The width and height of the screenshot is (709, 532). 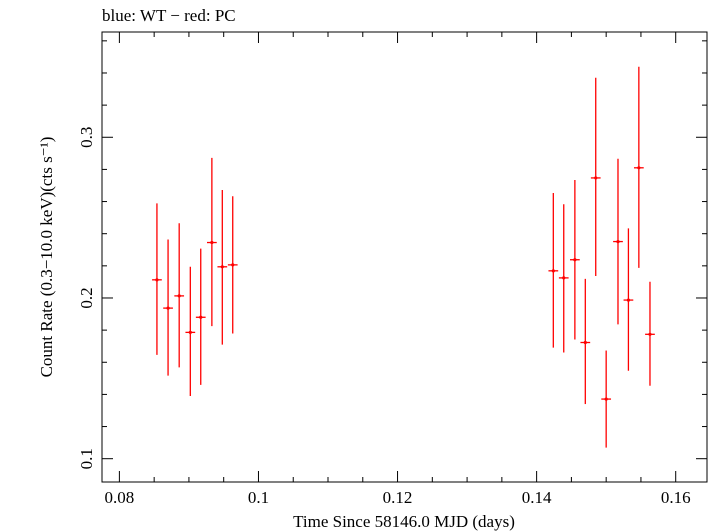 I want to click on y-tick-label: 0.1, so click(x=86, y=458).